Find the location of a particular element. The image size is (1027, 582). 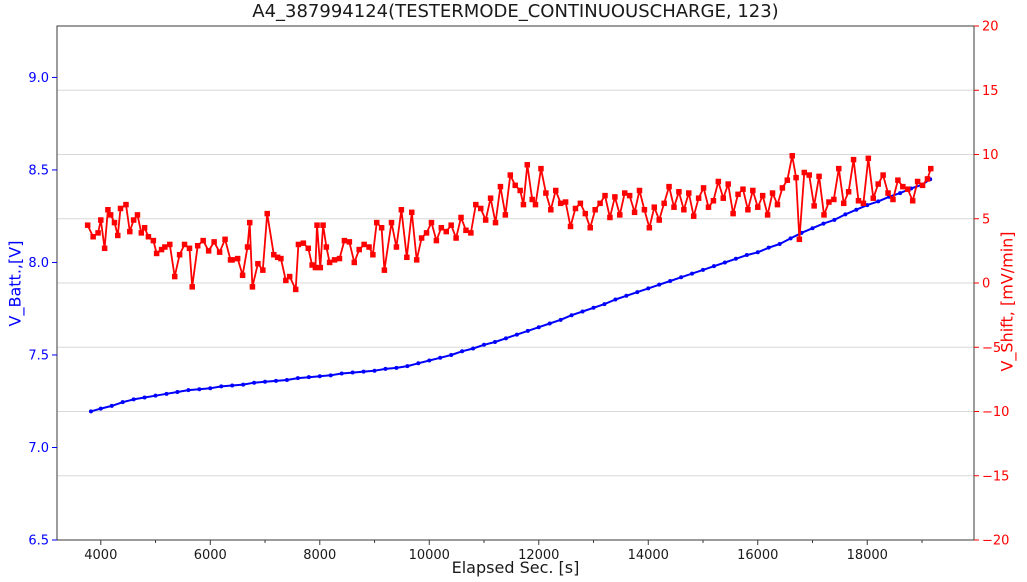

y-right-tick-label: 20 is located at coordinates (990, 27).